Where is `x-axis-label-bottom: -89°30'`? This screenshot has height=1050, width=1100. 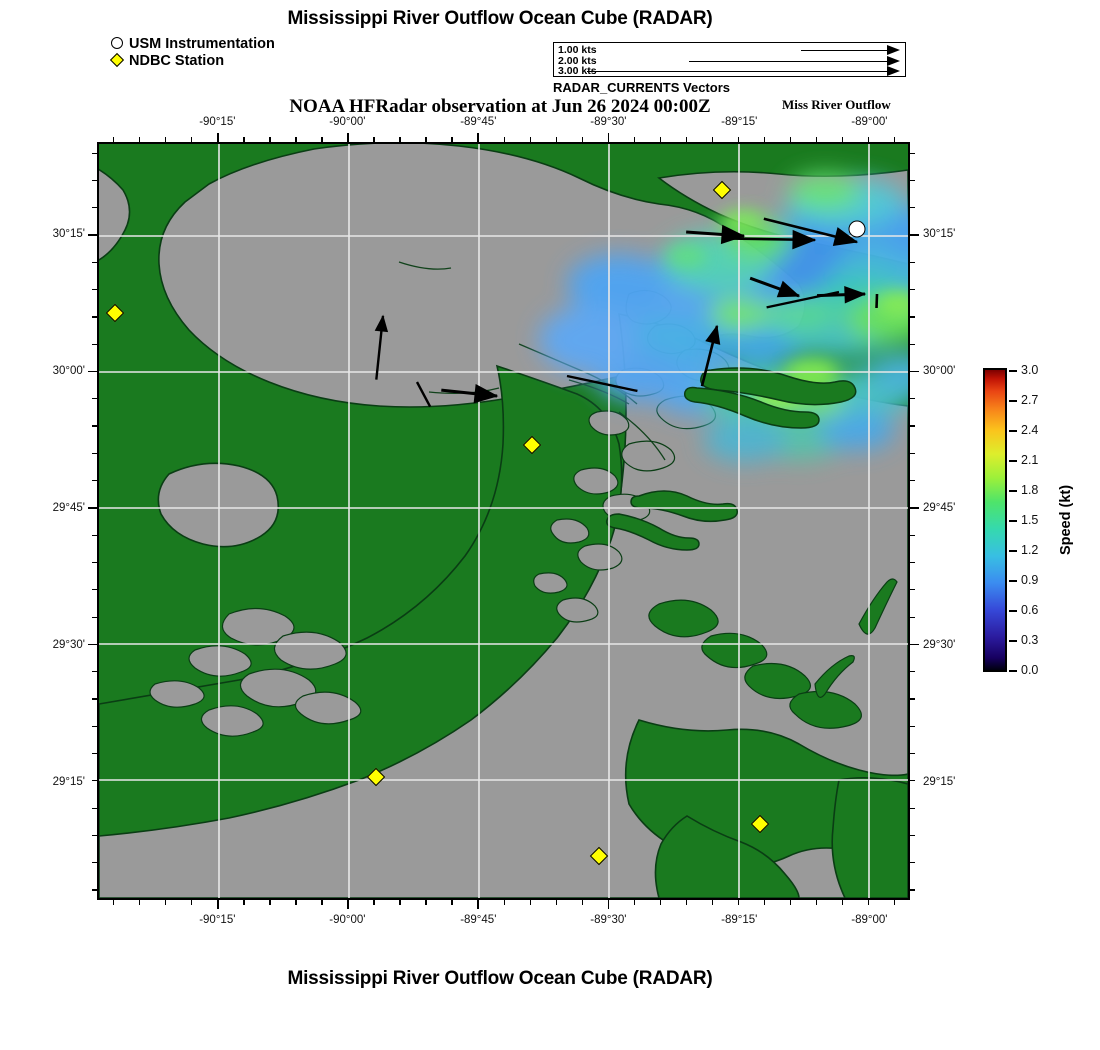
x-axis-label-bottom: -89°30' is located at coordinates (608, 920).